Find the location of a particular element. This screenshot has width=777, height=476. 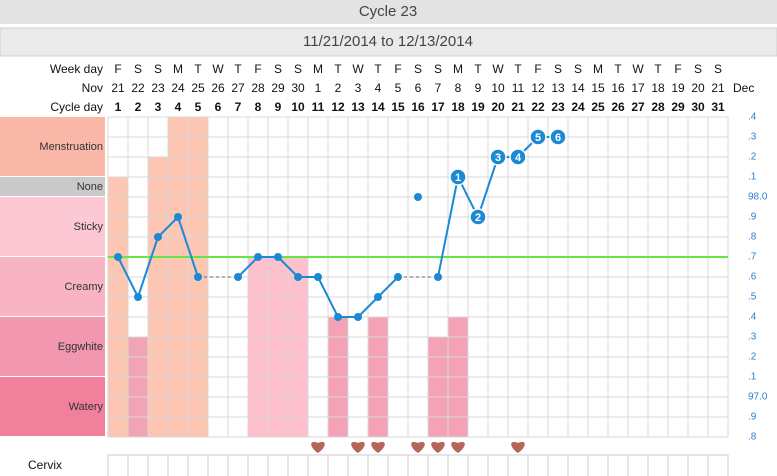

date: 18 is located at coordinates (658, 88).